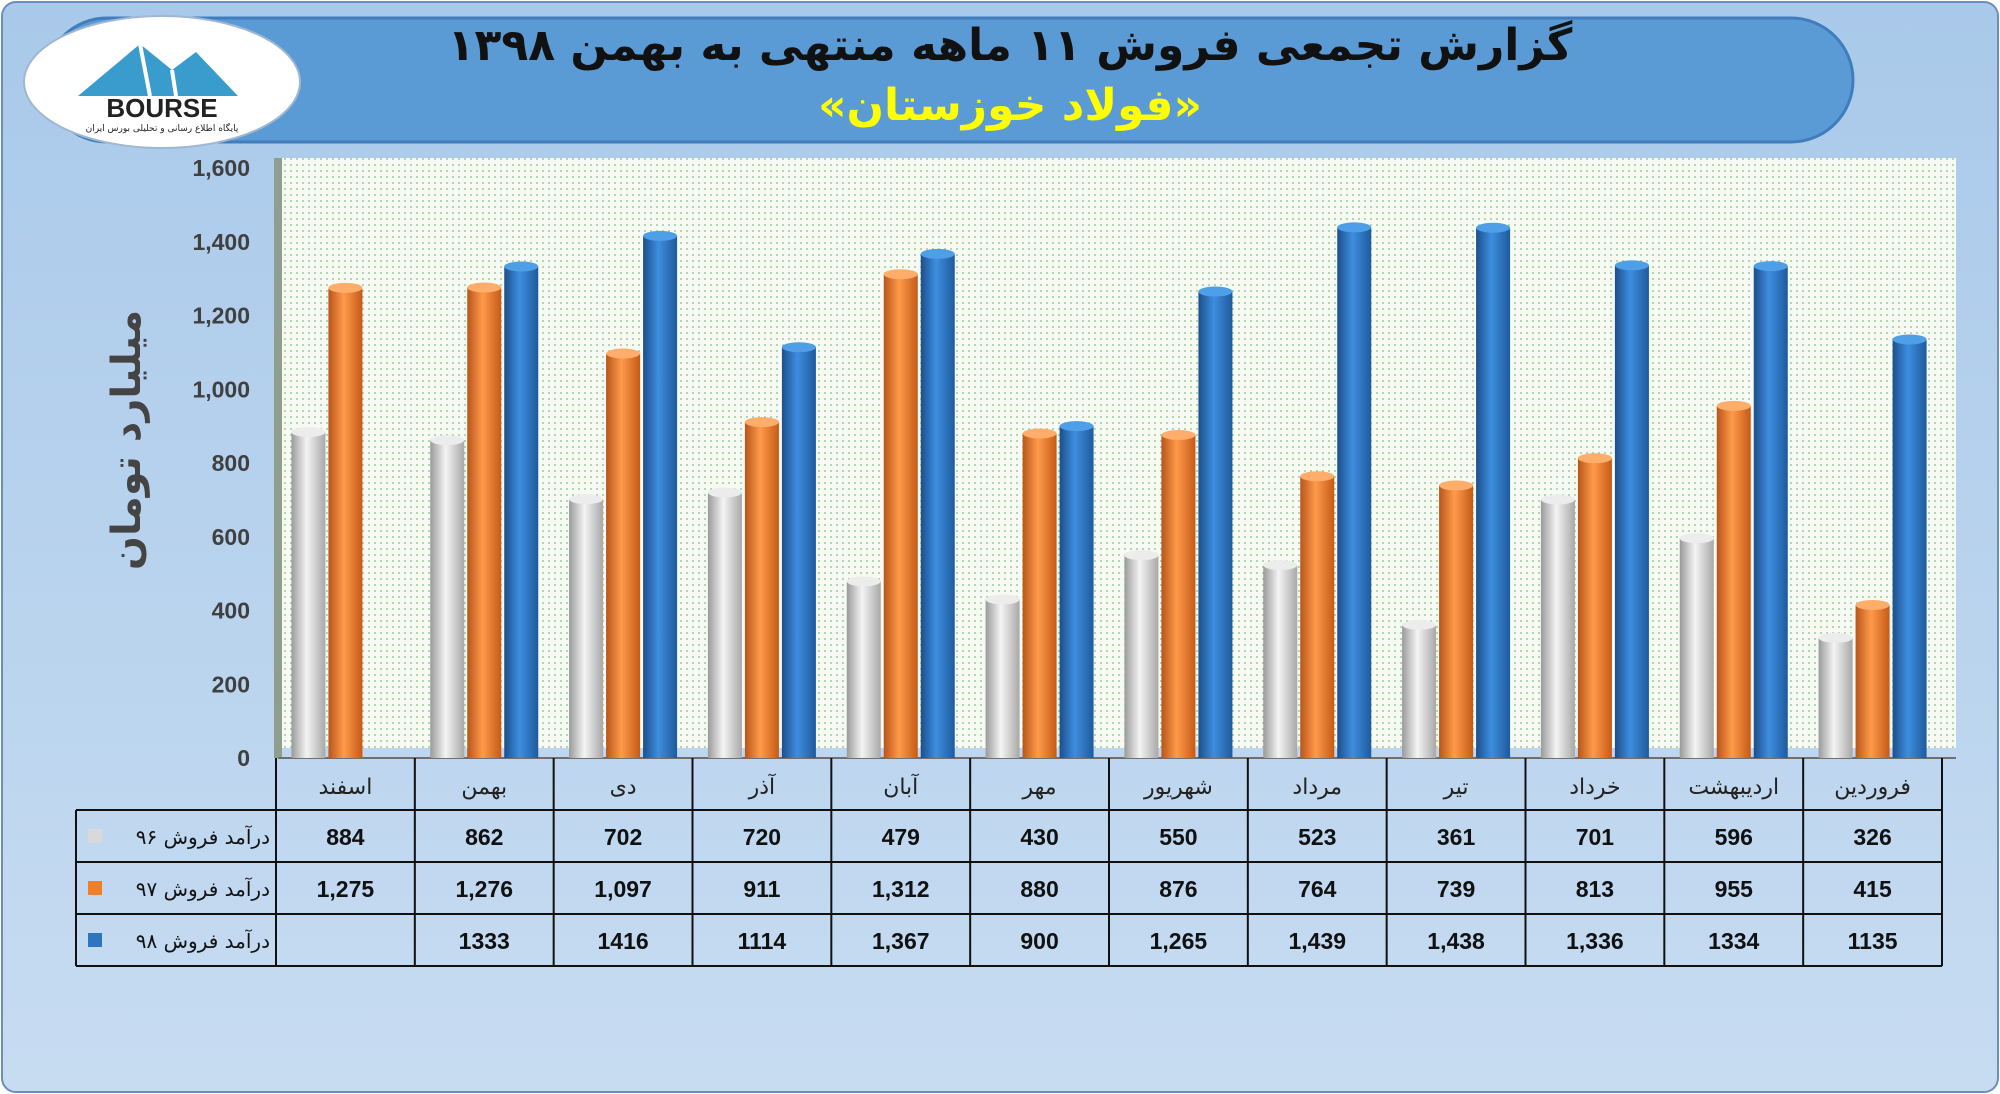  Describe the element at coordinates (345, 787) in the screenshot. I see `category-label: اسفند` at that location.